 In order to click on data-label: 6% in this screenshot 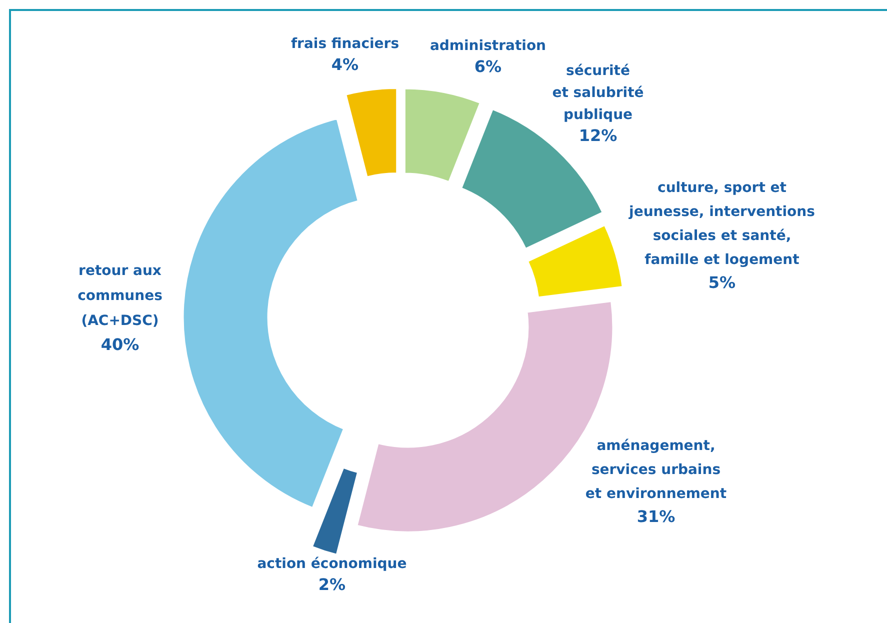, I will do `click(488, 66)`.